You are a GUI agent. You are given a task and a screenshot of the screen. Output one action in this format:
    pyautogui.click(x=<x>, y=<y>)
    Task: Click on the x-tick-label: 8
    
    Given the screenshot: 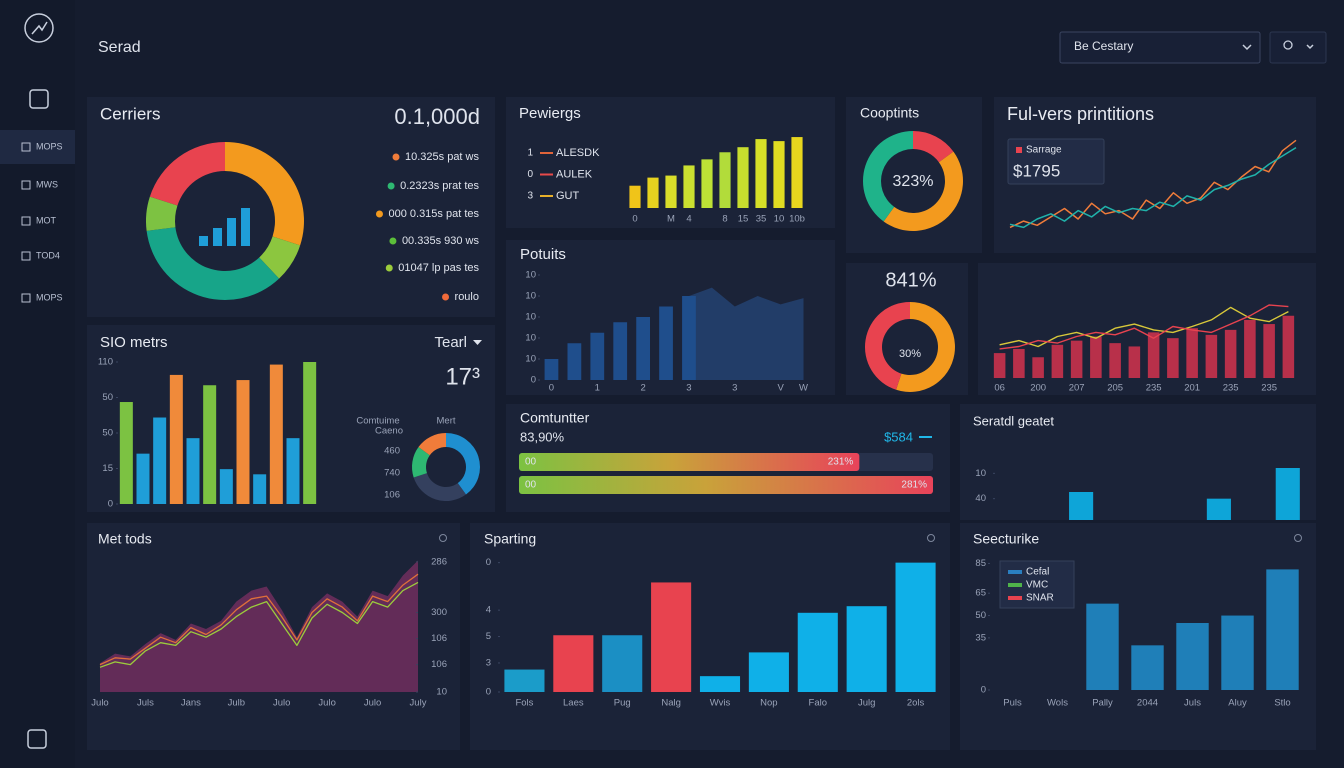 What is the action you would take?
    pyautogui.click(x=724, y=219)
    